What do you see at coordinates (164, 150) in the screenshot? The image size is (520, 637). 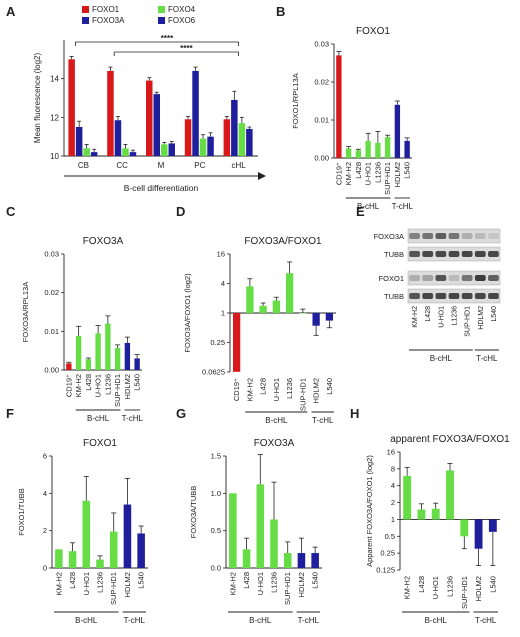 I see `bar-FOXO4-M` at bounding box center [164, 150].